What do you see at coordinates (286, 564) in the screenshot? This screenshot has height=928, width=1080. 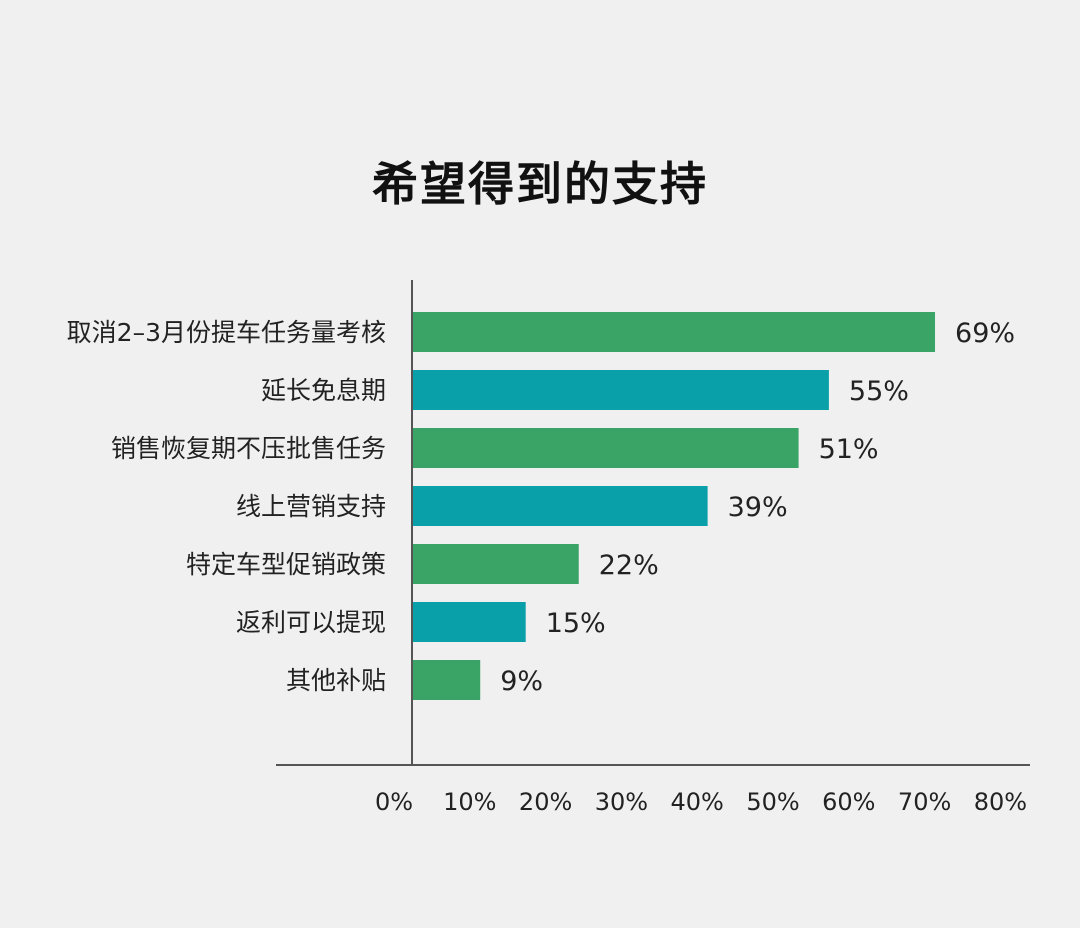 I see `category-label-4: 特定车型促销政策` at bounding box center [286, 564].